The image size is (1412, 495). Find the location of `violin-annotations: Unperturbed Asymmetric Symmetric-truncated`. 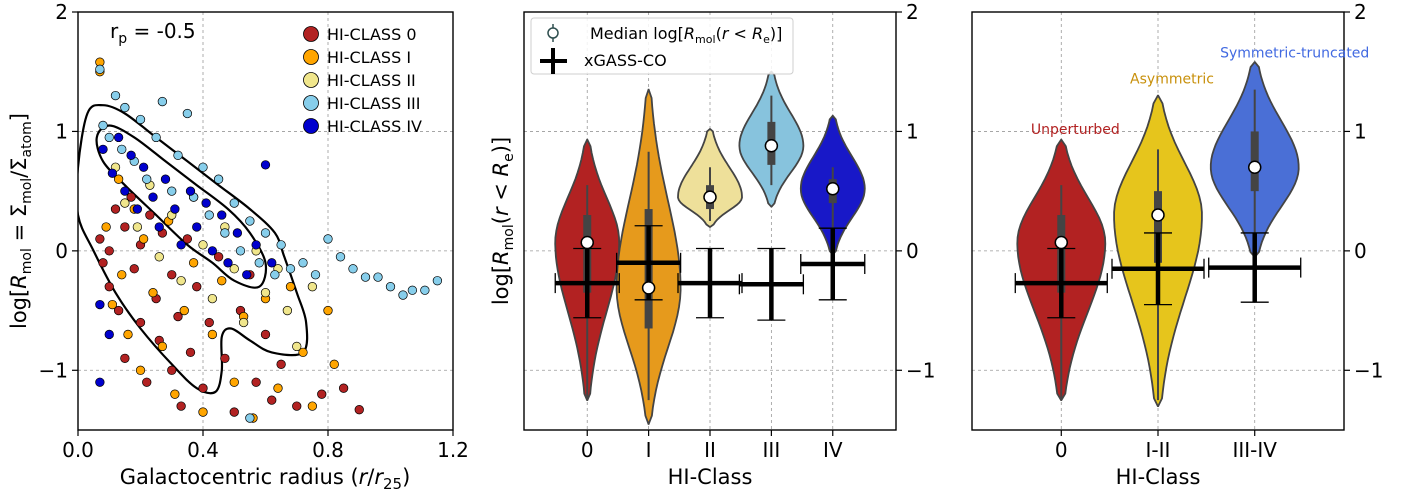

violin-annotations: Unperturbed Asymmetric Symmetric-truncated is located at coordinates (1200, 91).